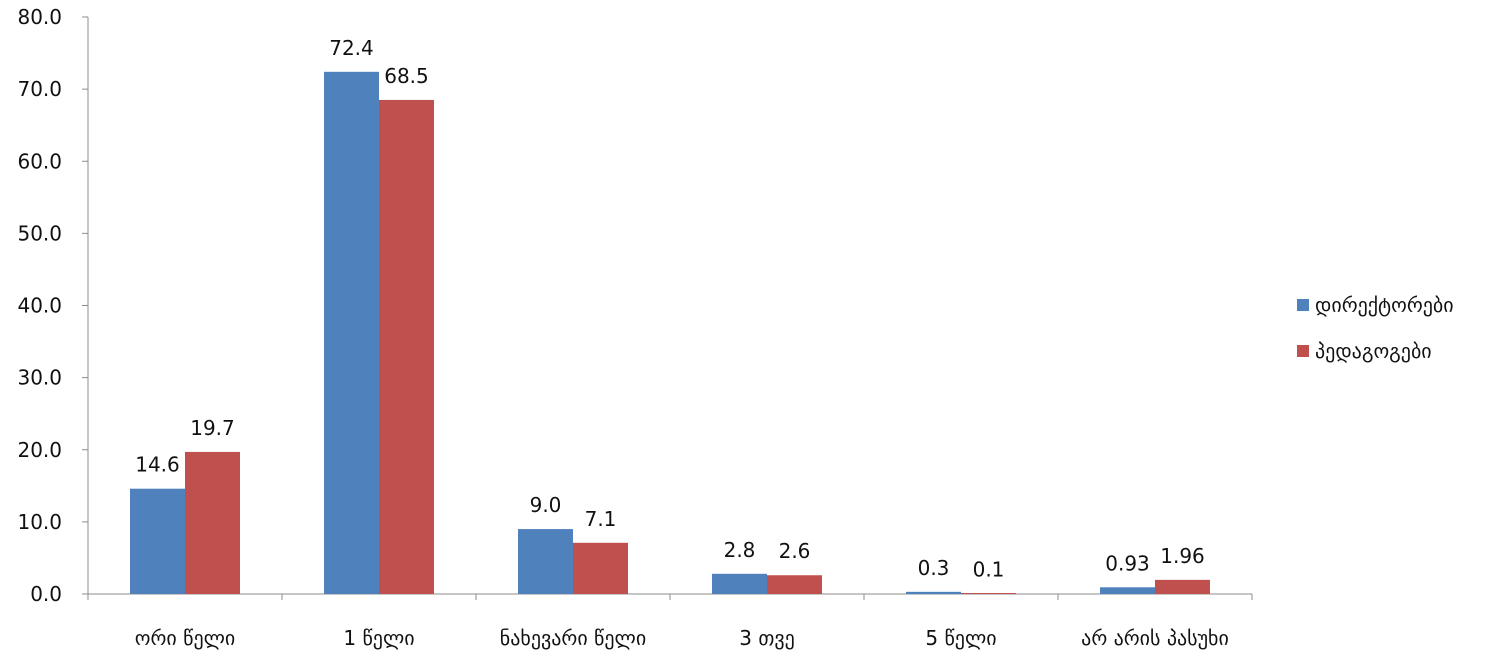 The image size is (1505, 659). What do you see at coordinates (39, 161) in the screenshot?
I see `y-tick-label: 60.0` at bounding box center [39, 161].